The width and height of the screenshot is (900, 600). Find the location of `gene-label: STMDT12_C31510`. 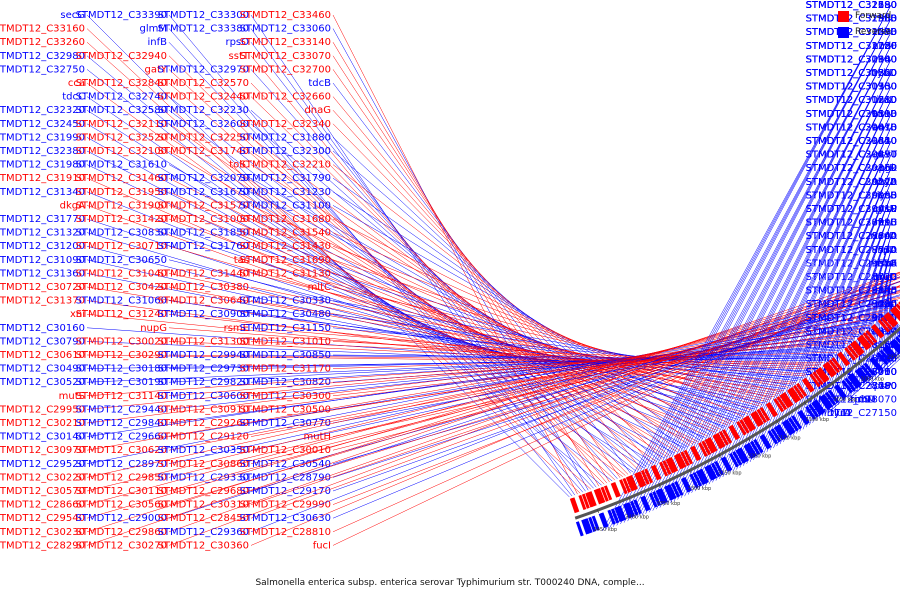

gene-label: STMDT12_C31510 is located at coordinates (851, 141).